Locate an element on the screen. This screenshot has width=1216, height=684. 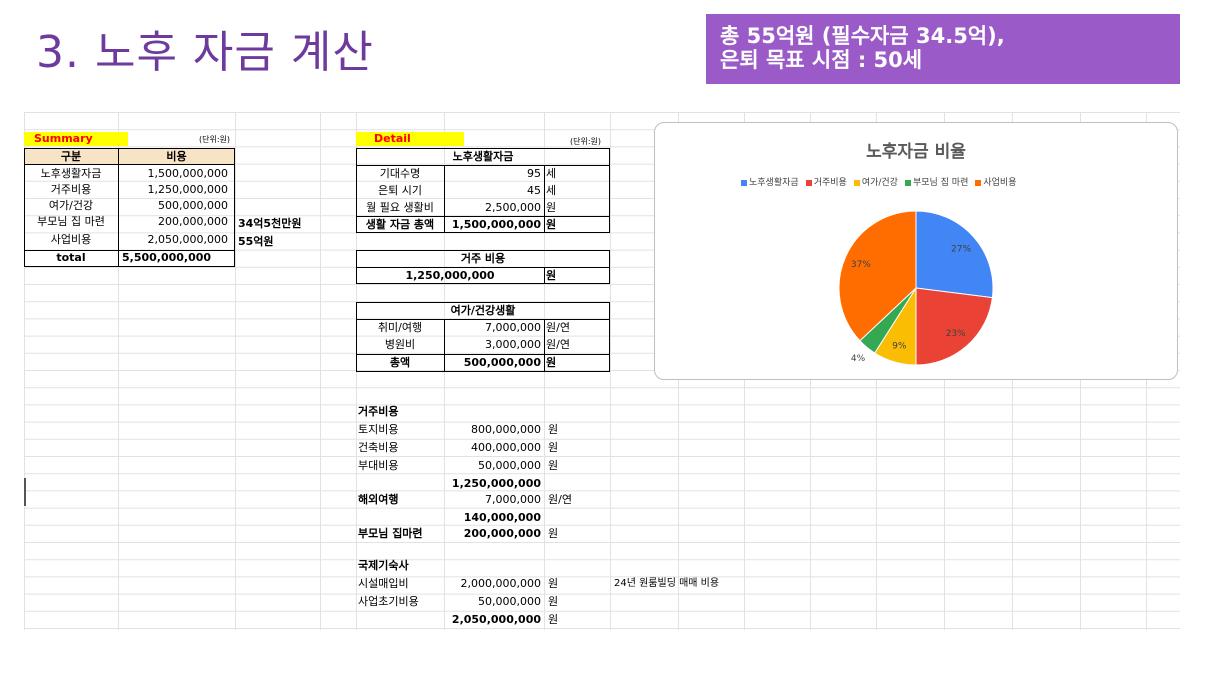
living-total-value: 1,500,000,000 is located at coordinates (496, 224).